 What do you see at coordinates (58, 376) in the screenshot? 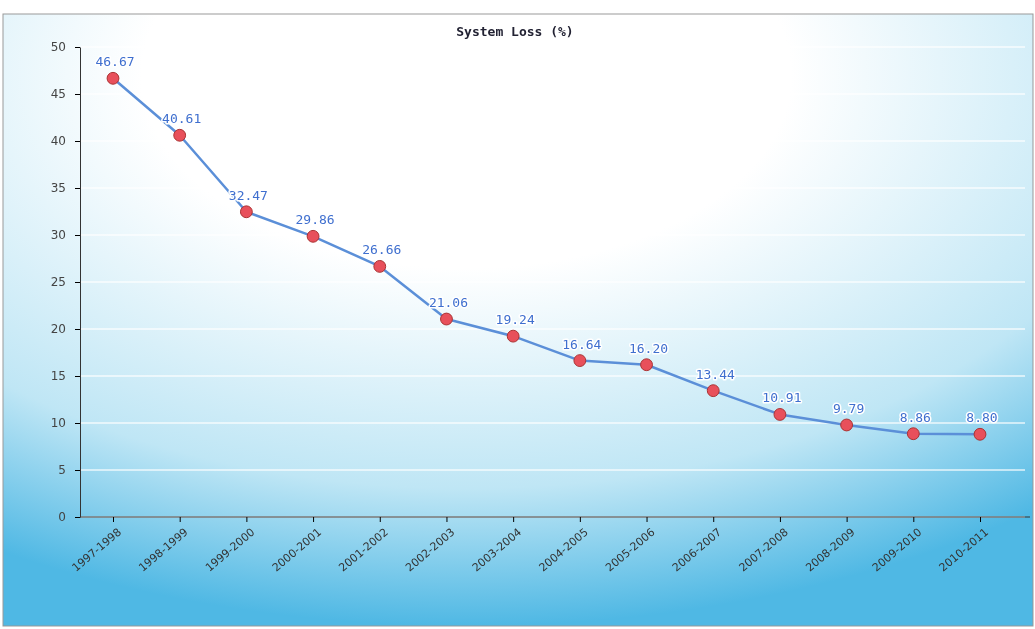
I see `y-tick-label: 15` at bounding box center [58, 376].